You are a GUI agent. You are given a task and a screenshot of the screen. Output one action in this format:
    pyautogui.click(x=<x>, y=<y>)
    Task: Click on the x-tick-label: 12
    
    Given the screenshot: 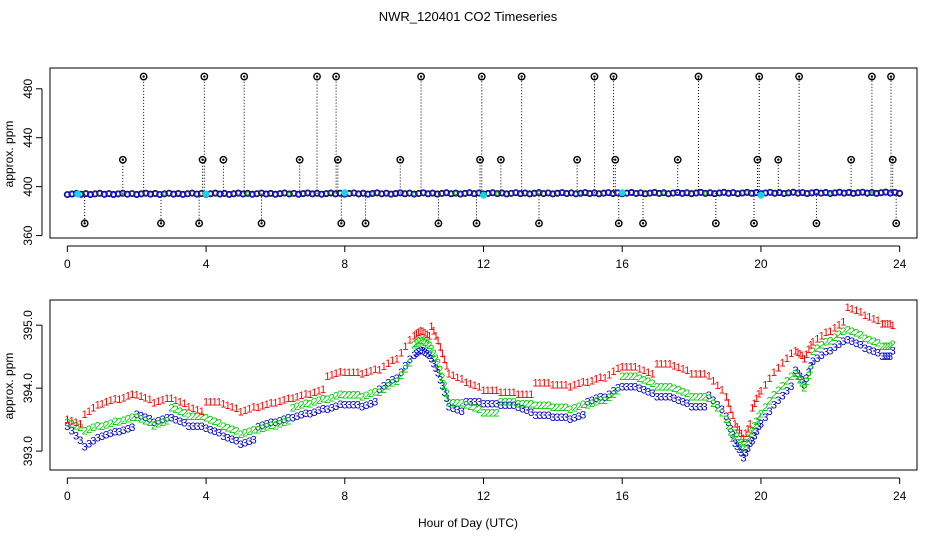 What is the action you would take?
    pyautogui.click(x=484, y=264)
    